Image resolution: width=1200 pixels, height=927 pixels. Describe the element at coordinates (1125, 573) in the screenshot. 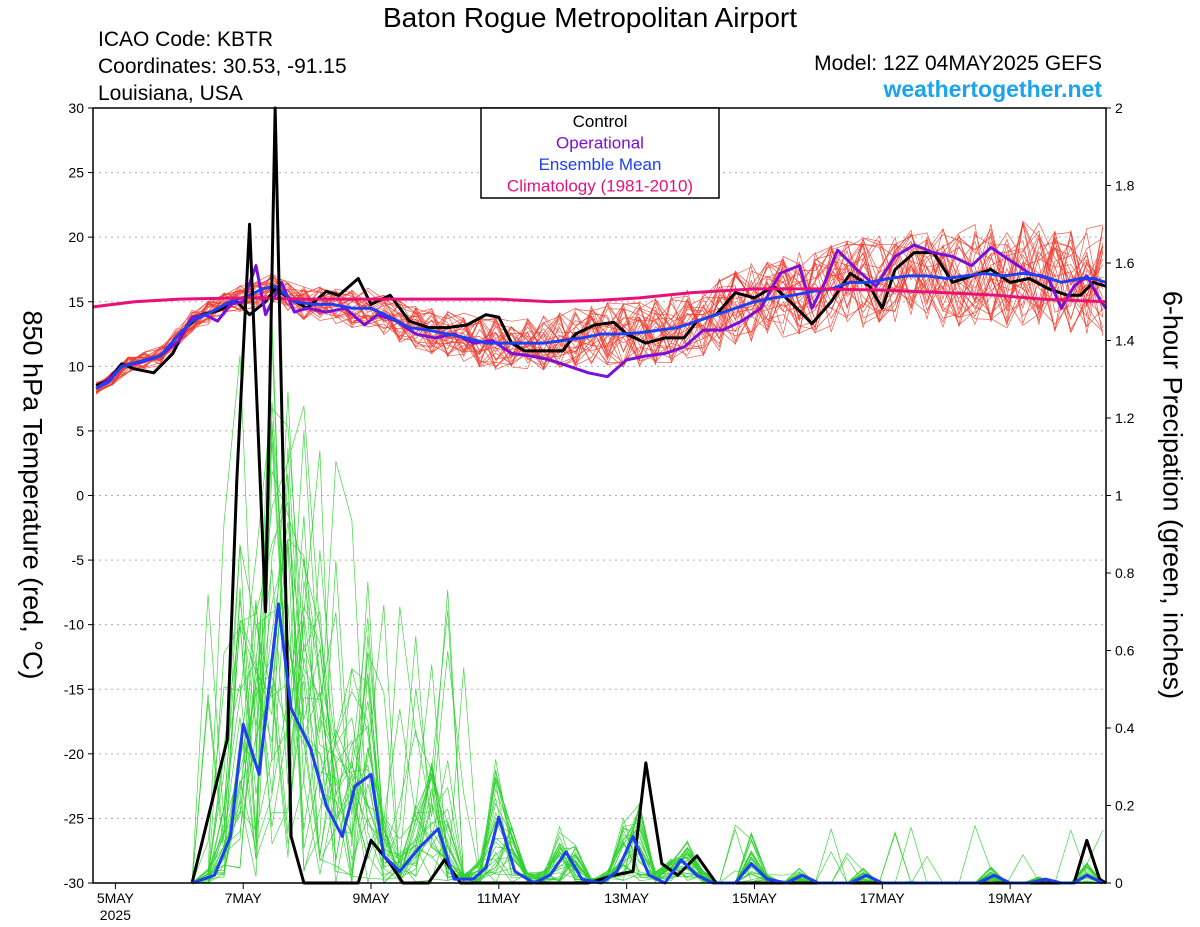

I see `y-tick-label-right: 0.8` at that location.